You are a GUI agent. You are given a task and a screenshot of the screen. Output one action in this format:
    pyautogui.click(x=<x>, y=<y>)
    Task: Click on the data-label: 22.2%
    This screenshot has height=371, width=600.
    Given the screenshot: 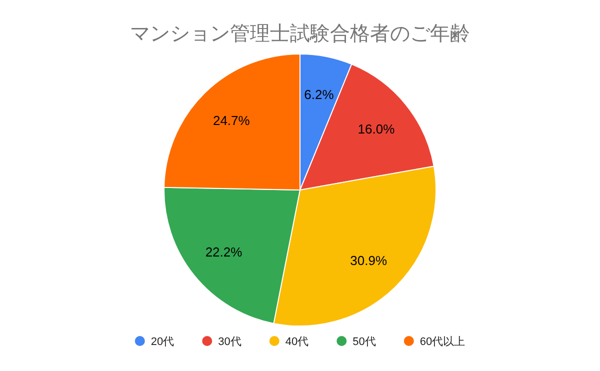 What is the action you would take?
    pyautogui.click(x=224, y=252)
    